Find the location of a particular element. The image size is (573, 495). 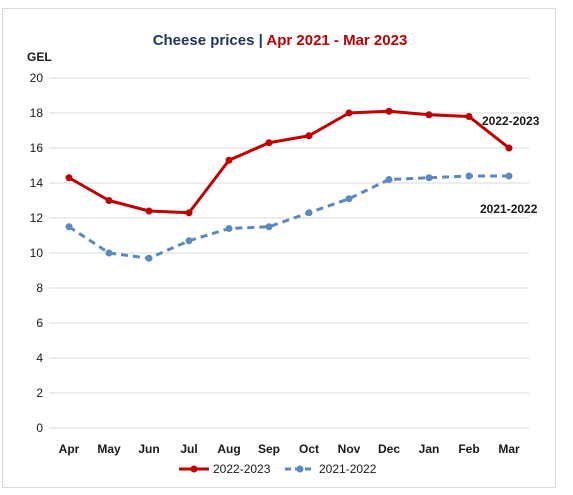

point-2022-2023-jan is located at coordinates (429, 115).